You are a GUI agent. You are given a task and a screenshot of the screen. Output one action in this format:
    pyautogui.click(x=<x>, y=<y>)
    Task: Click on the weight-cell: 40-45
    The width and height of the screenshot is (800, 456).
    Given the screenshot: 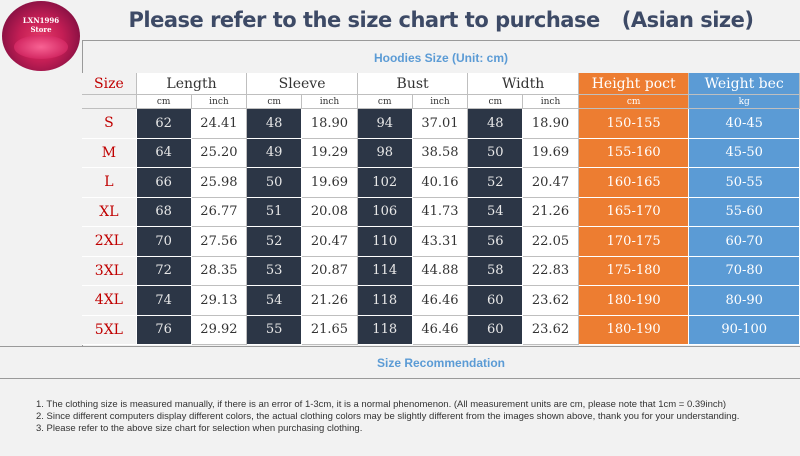 What is the action you would take?
    pyautogui.click(x=744, y=124)
    